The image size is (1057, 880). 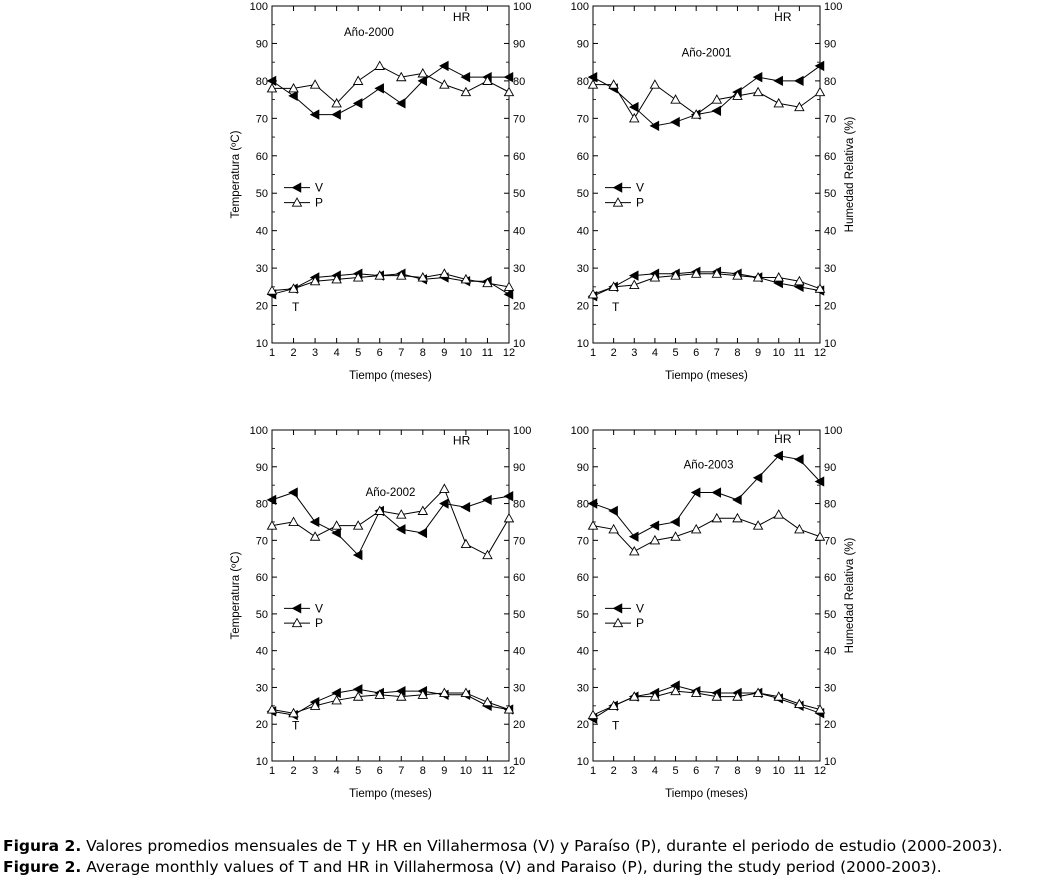 I want to click on y-tick-label-right: 90, so click(x=830, y=44).